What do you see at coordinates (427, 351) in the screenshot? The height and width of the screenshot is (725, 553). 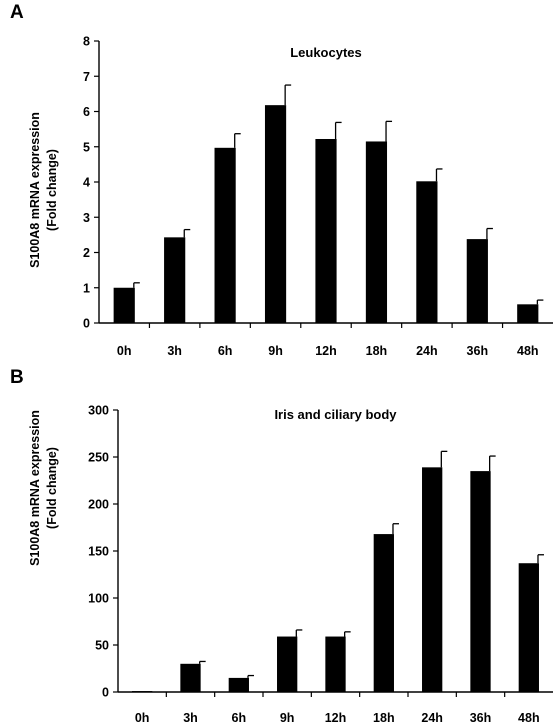 I see `chart-a-x-tick-label: 24h` at bounding box center [427, 351].